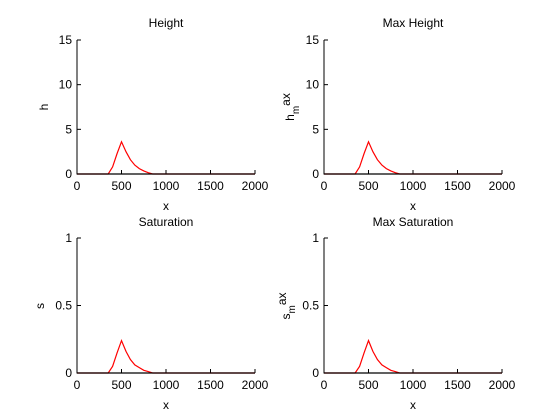 The height and width of the screenshot is (420, 560). I want to click on y-axis-label: smax, so click(286, 305).